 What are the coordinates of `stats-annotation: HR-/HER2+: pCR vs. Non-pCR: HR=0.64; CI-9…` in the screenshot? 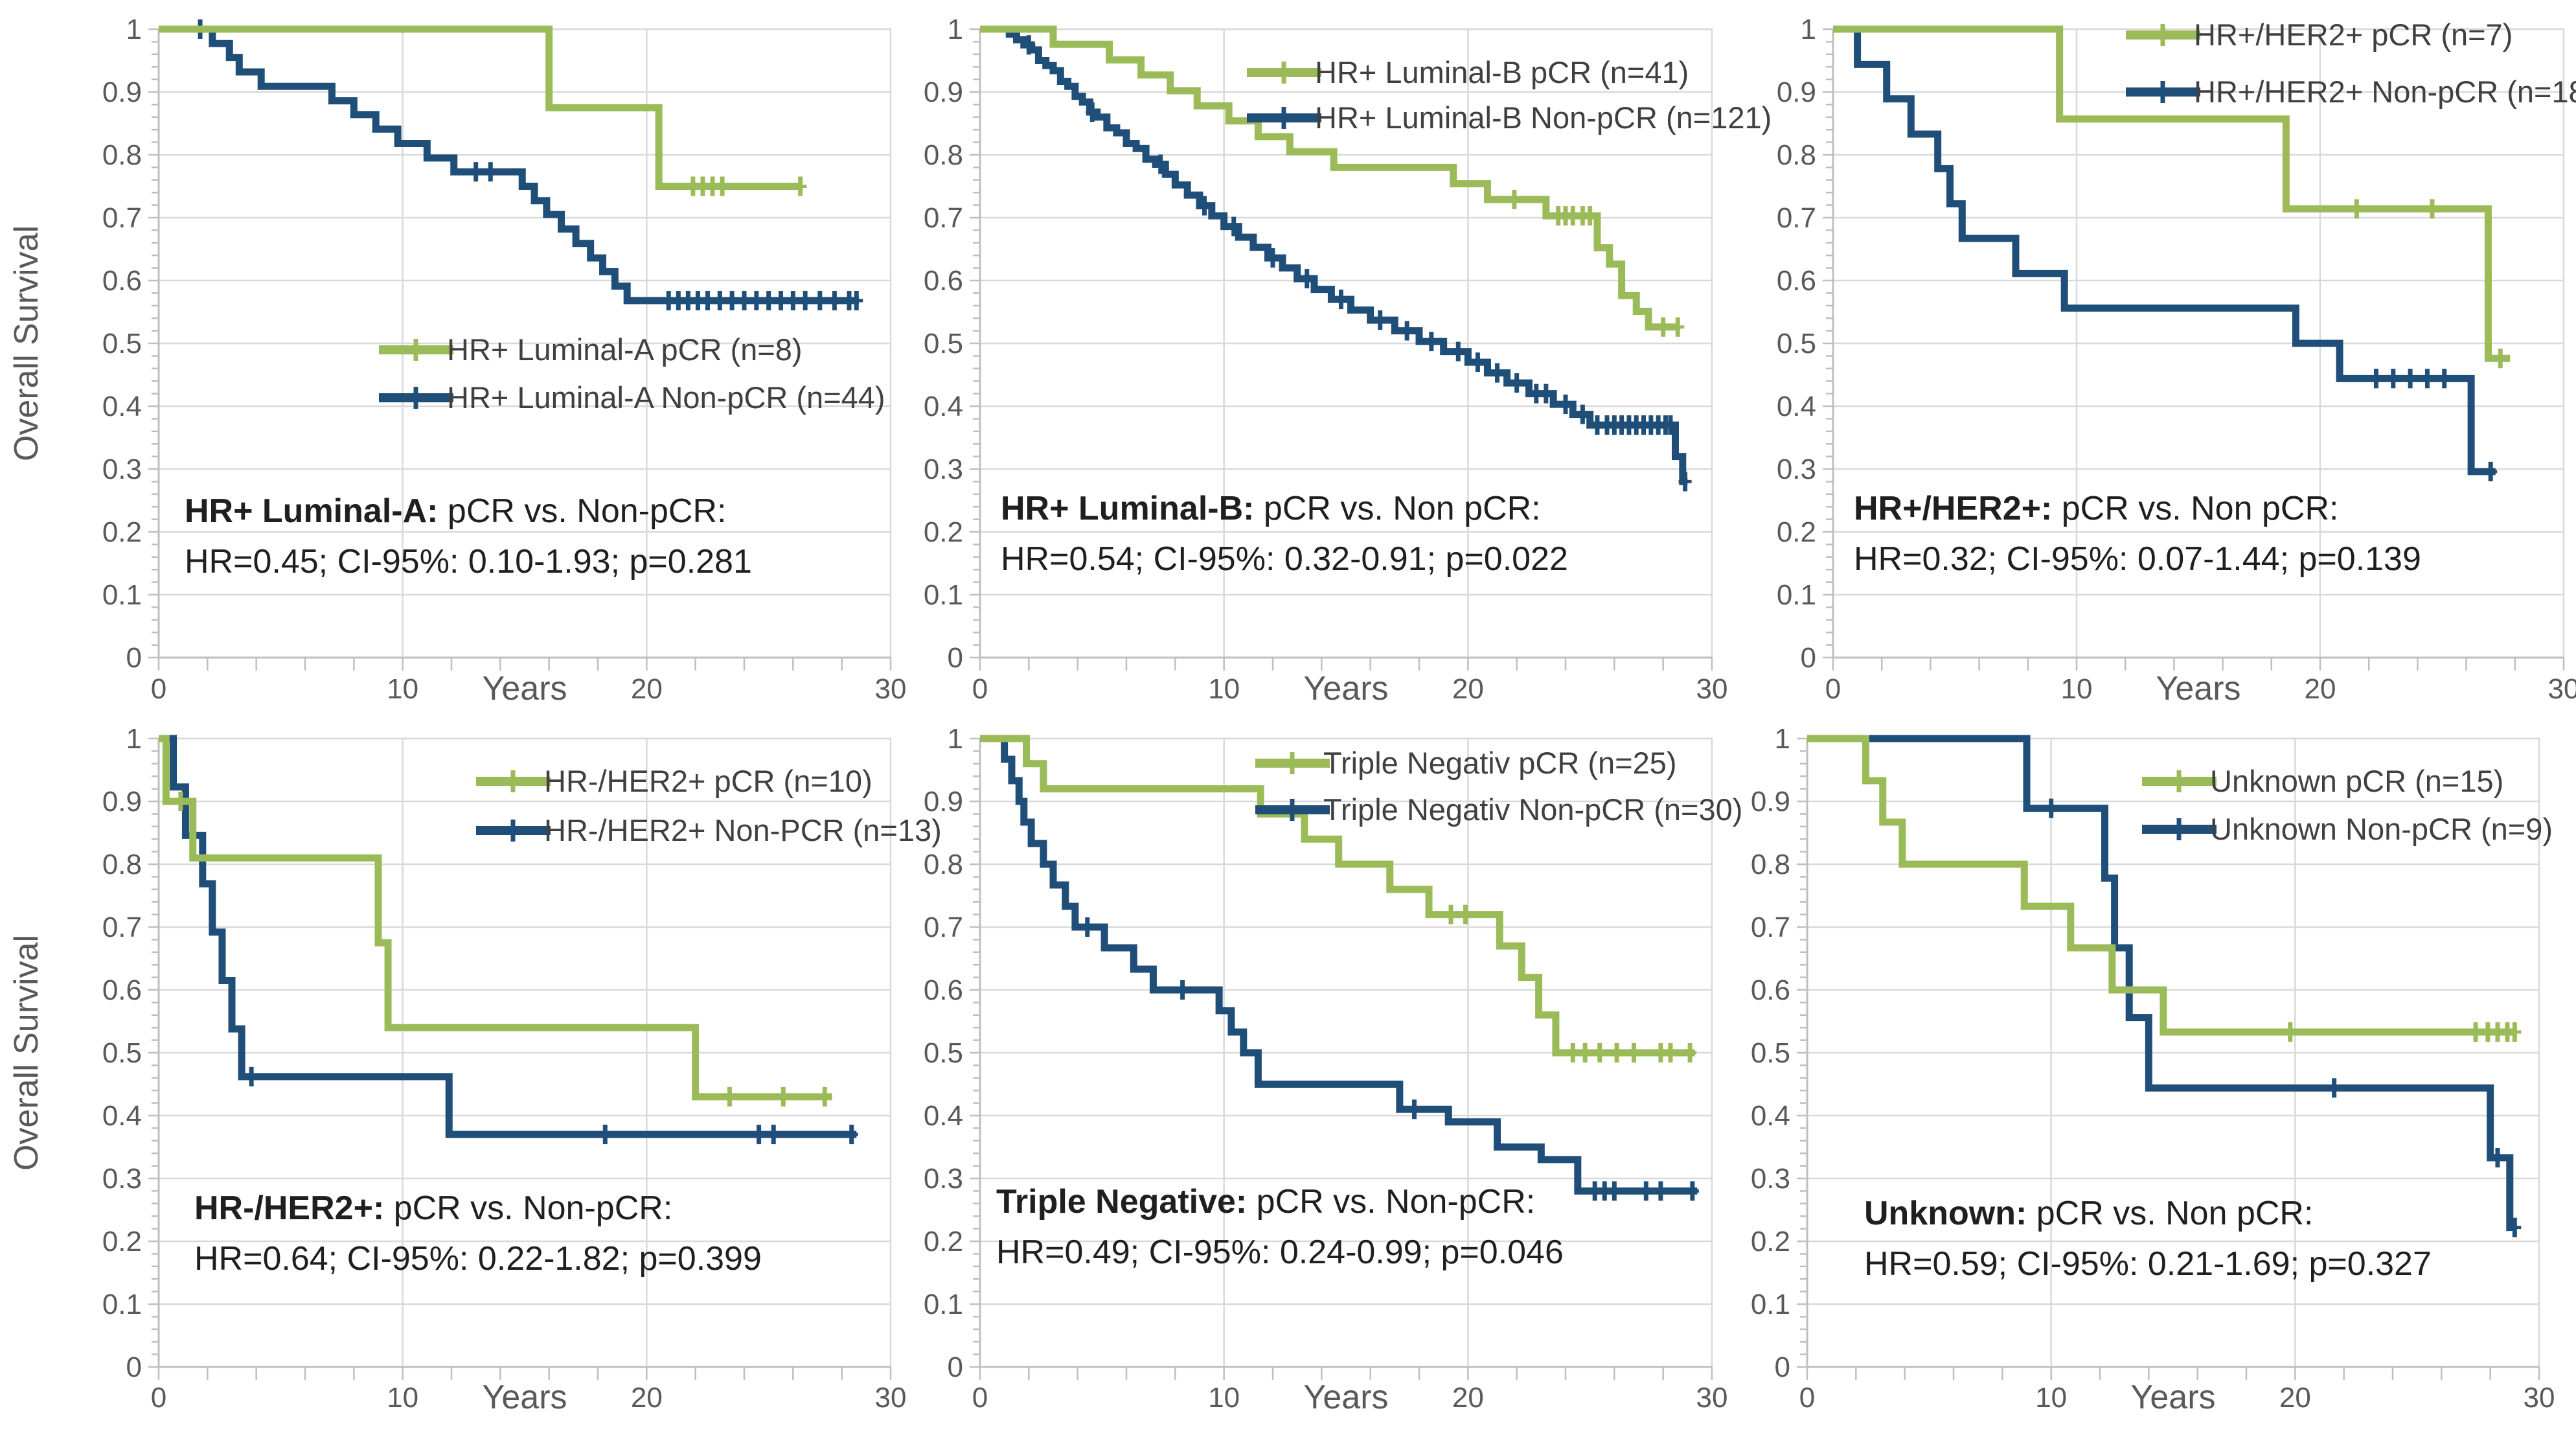 It's located at (478, 1233).